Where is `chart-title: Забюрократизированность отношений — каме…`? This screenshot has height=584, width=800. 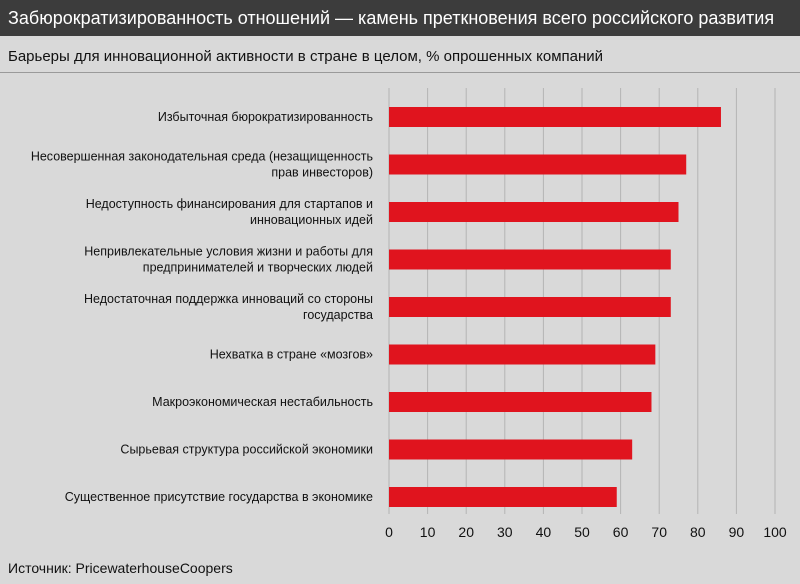 chart-title: Забюрократизированность отношений — каме… is located at coordinates (391, 18).